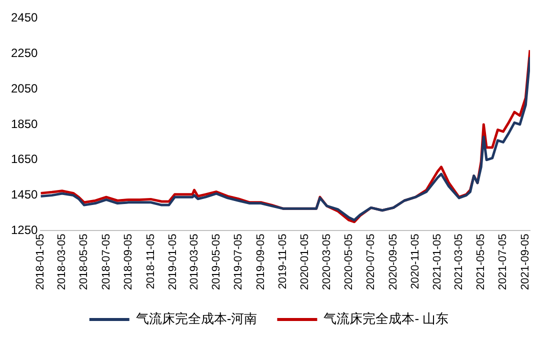 The image size is (550, 344). Describe the element at coordinates (194, 262) in the screenshot. I see `x-tick-label: 2019-03-05` at that location.